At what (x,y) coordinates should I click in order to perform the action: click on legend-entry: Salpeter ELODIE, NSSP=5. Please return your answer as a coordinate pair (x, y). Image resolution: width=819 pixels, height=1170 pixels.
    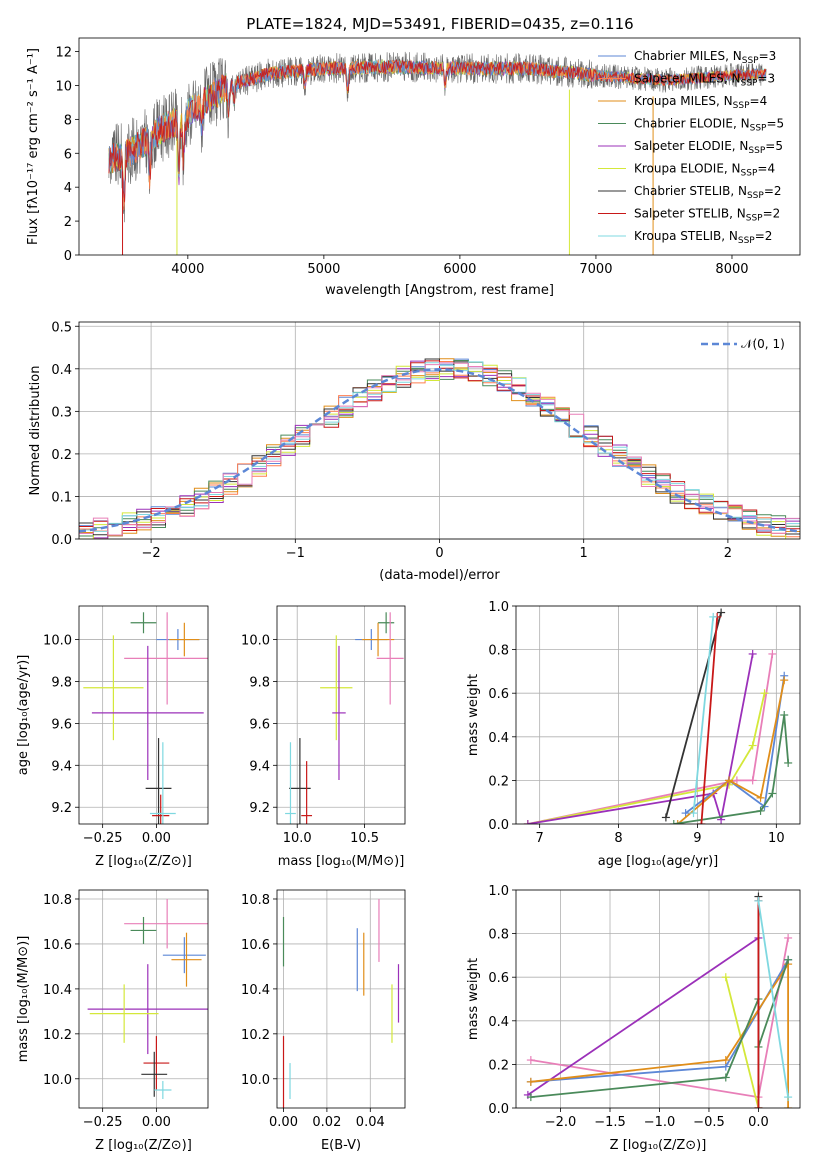
    Looking at the image, I should click on (708, 147).